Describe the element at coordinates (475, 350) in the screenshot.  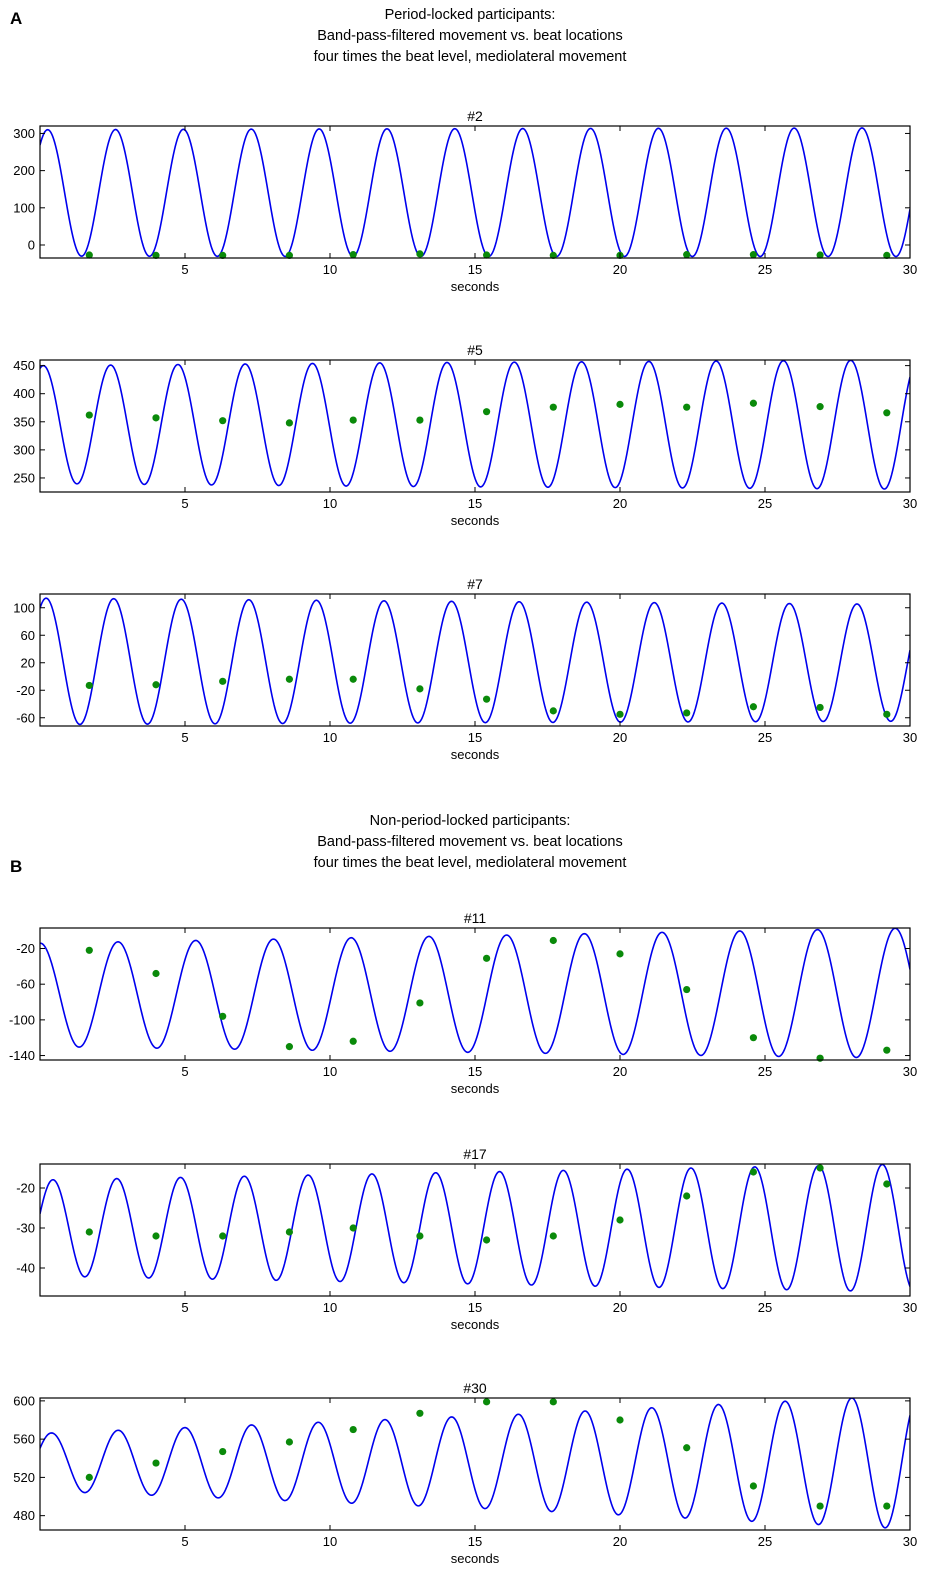
I see `subplot-title: #5` at that location.